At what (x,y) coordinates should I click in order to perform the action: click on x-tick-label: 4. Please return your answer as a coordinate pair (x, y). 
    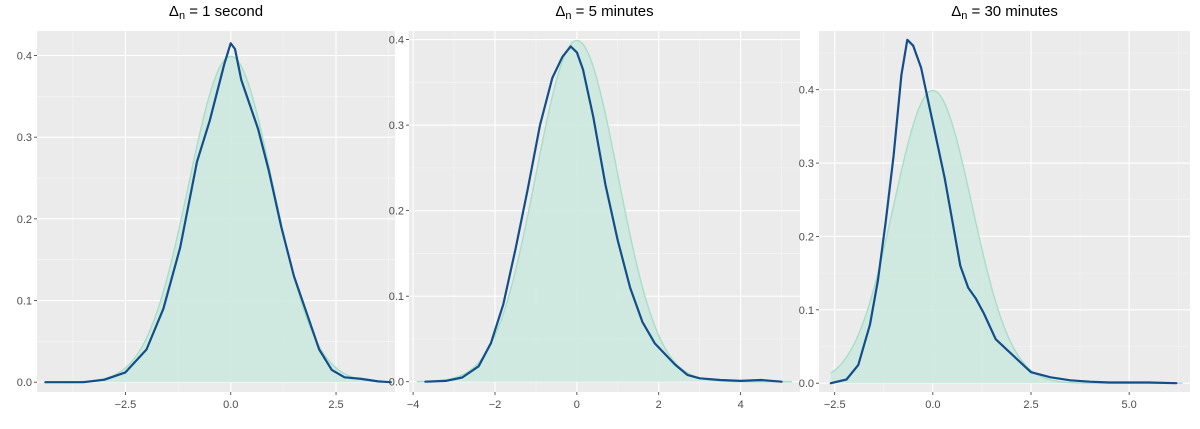
    Looking at the image, I should click on (741, 405).